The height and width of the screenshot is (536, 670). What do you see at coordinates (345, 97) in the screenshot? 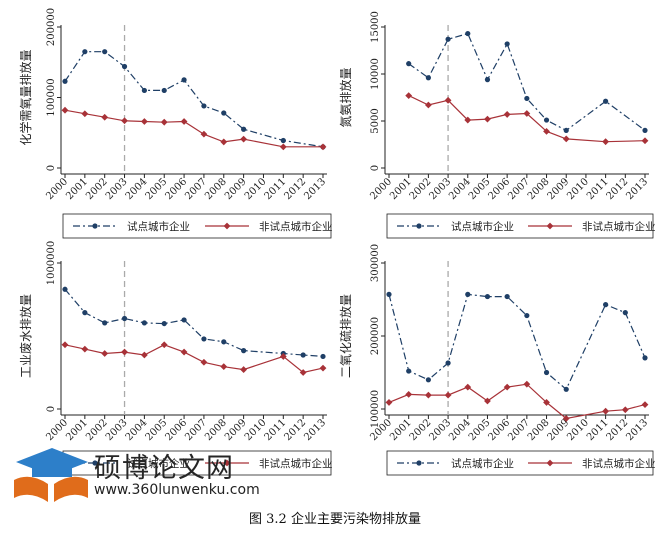
I see `y-axis-title: 氮氨排放量` at bounding box center [345, 97].